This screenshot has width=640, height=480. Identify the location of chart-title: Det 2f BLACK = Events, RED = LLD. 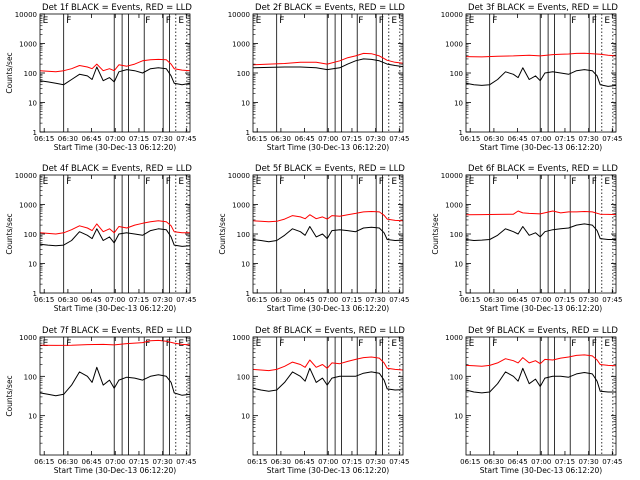
(330, 8).